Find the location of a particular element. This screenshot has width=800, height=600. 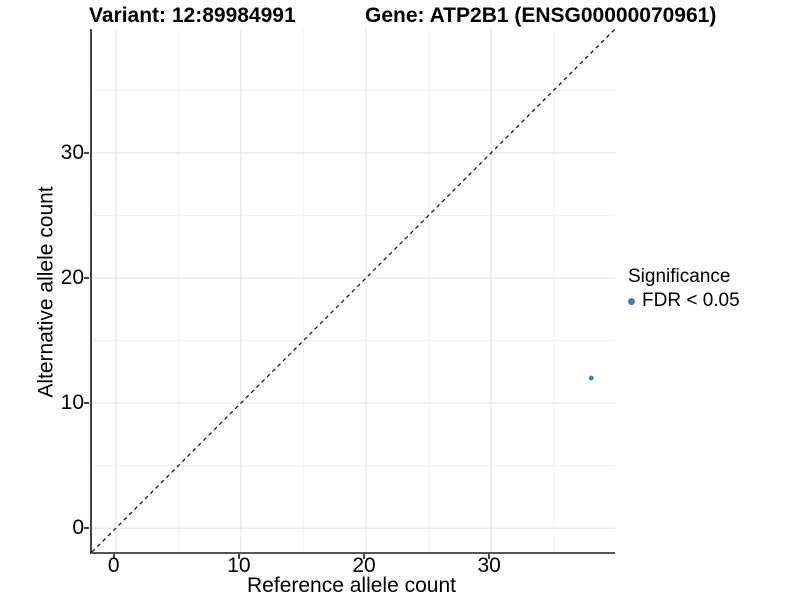

plot-title-gene: Gene: ATP2B1 (ENSG00000070961) is located at coordinates (541, 15).